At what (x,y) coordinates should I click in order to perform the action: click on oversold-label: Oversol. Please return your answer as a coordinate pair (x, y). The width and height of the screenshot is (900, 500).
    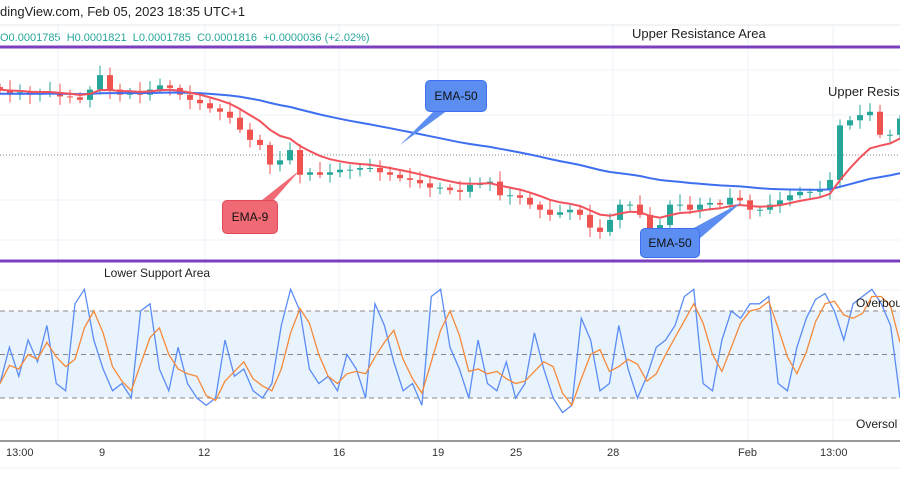
    Looking at the image, I should click on (877, 424).